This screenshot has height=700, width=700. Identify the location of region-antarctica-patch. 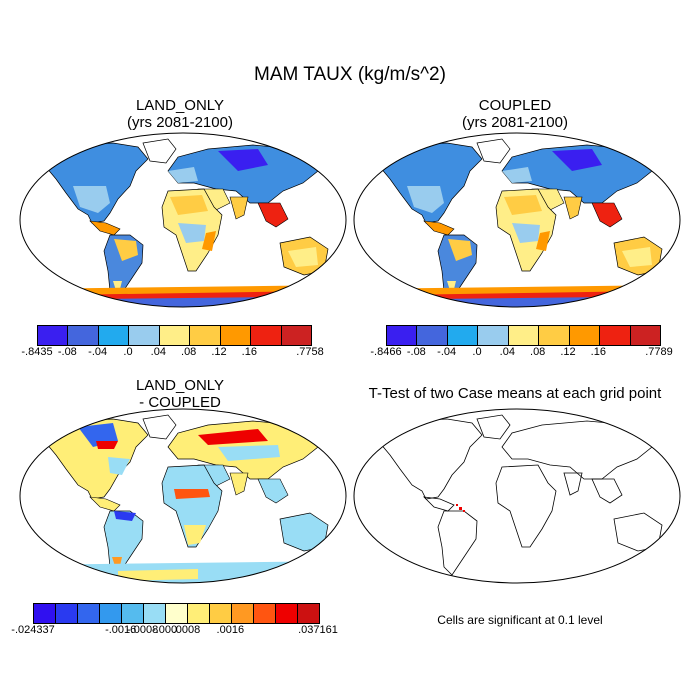
(158, 575).